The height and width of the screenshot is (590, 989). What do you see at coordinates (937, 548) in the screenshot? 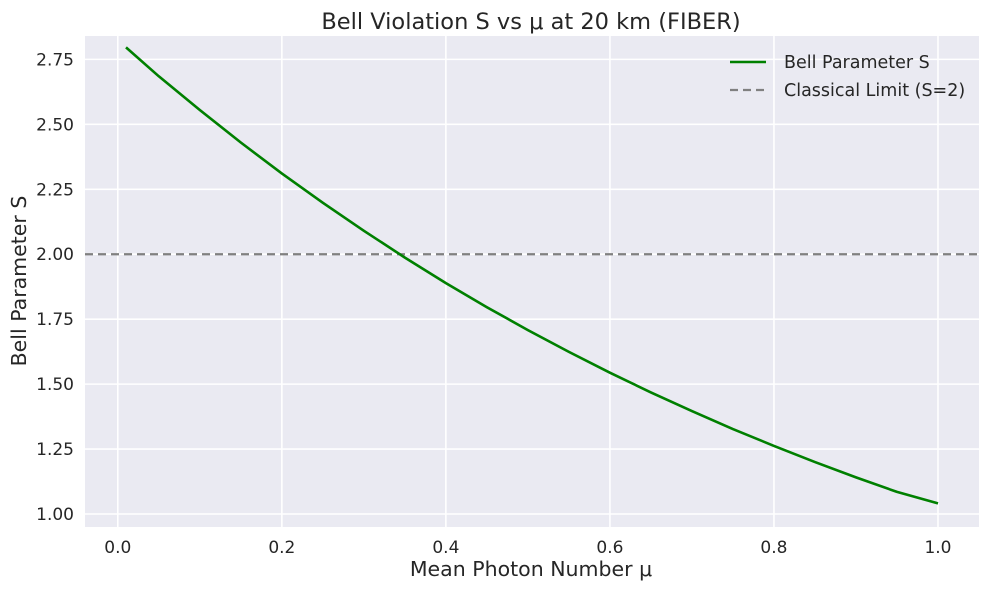
I see `x-tick-label: 1.0` at bounding box center [937, 548].